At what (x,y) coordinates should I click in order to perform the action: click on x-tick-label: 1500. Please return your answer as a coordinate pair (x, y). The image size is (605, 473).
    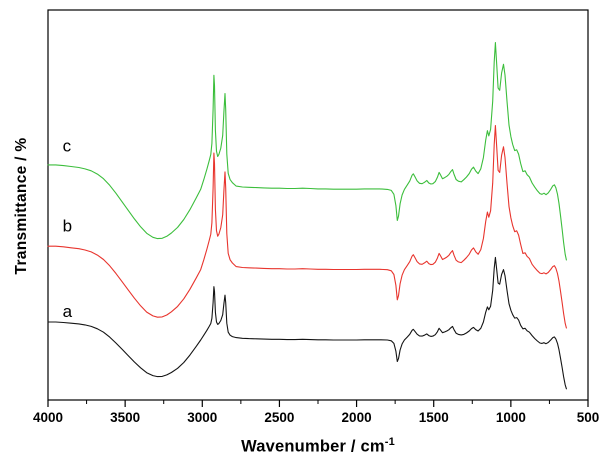
    Looking at the image, I should click on (434, 417).